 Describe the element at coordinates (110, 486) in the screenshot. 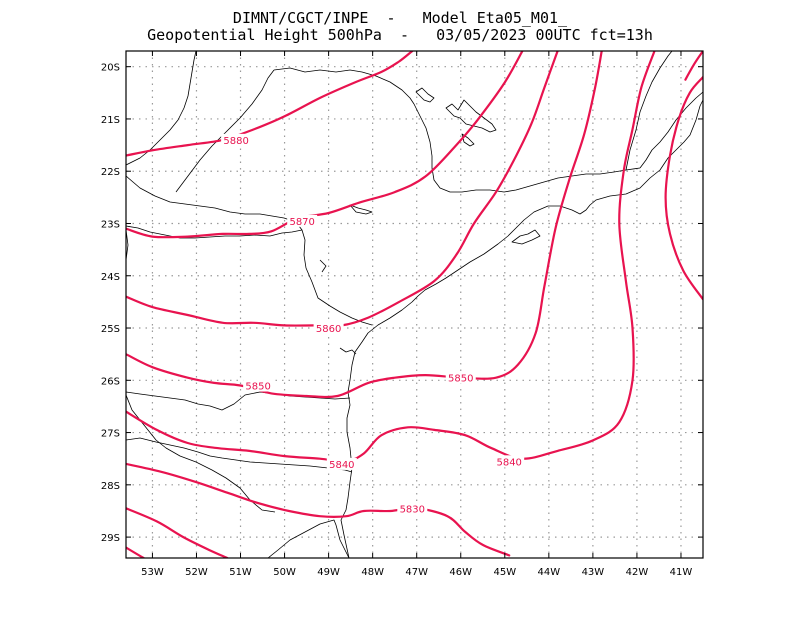

I see `lat-tick-label: 28S` at that location.